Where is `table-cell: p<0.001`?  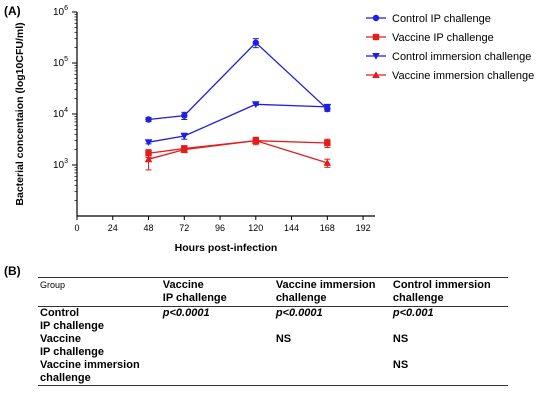 table-cell: p<0.001 is located at coordinates (413, 313).